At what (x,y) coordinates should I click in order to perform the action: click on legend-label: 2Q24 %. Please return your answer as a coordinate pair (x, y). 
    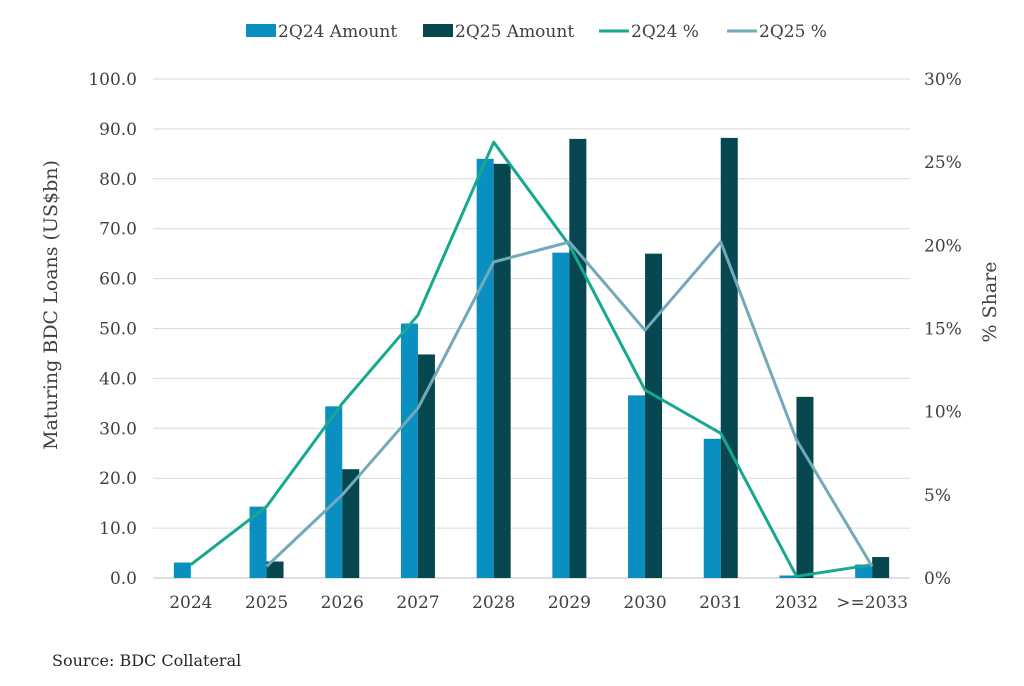
    Looking at the image, I should click on (665, 32).